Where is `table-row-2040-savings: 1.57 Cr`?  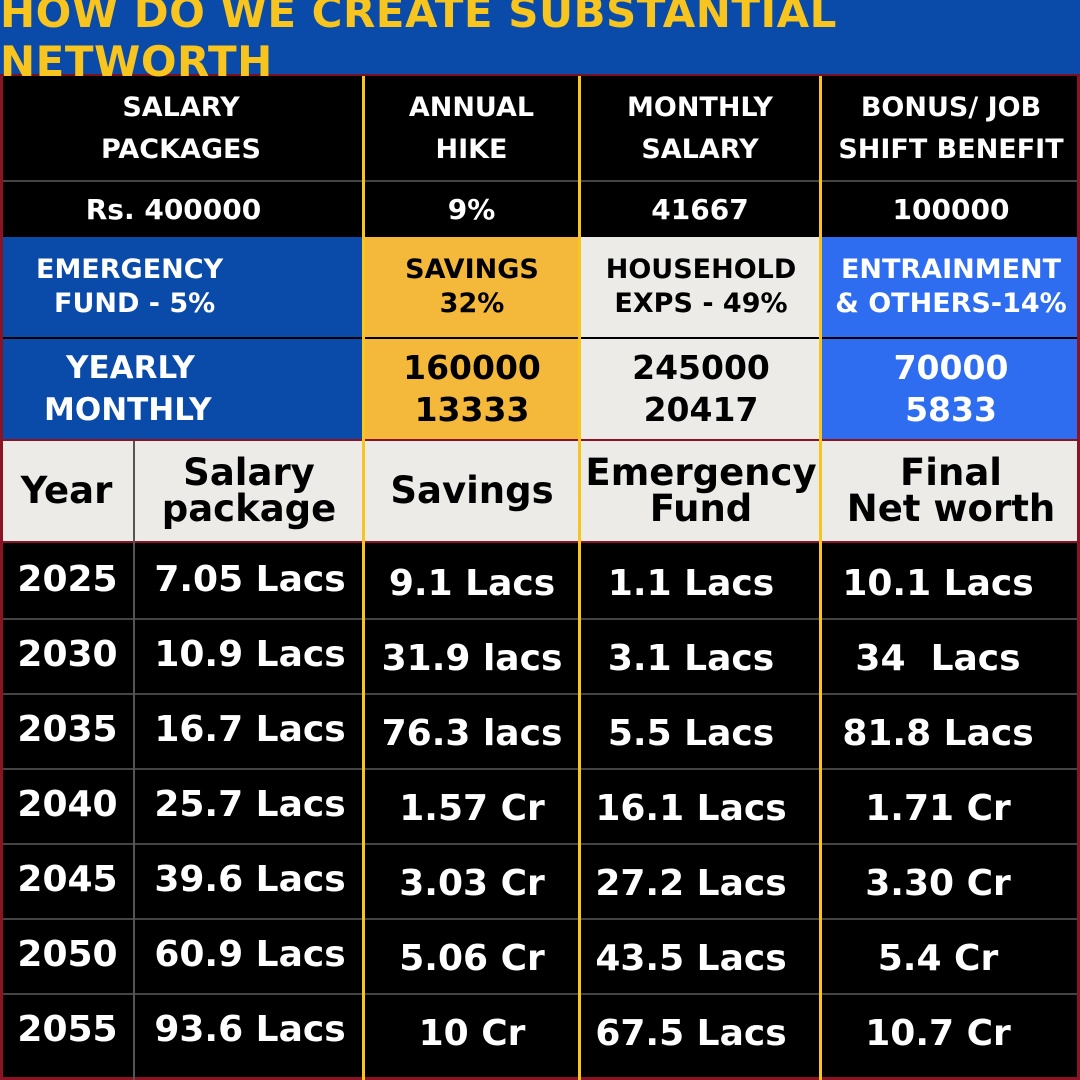
table-row-2040-savings: 1.57 Cr is located at coordinates (472, 808).